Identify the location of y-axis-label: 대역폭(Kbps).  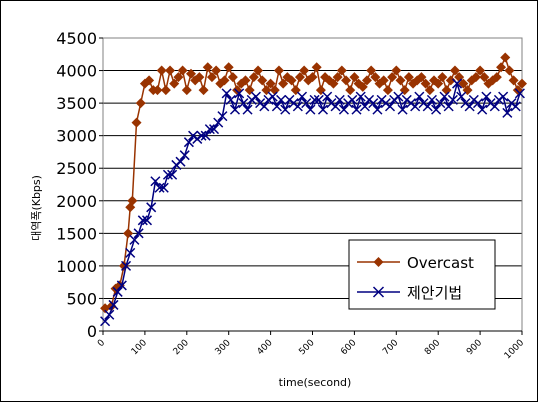
(36, 208).